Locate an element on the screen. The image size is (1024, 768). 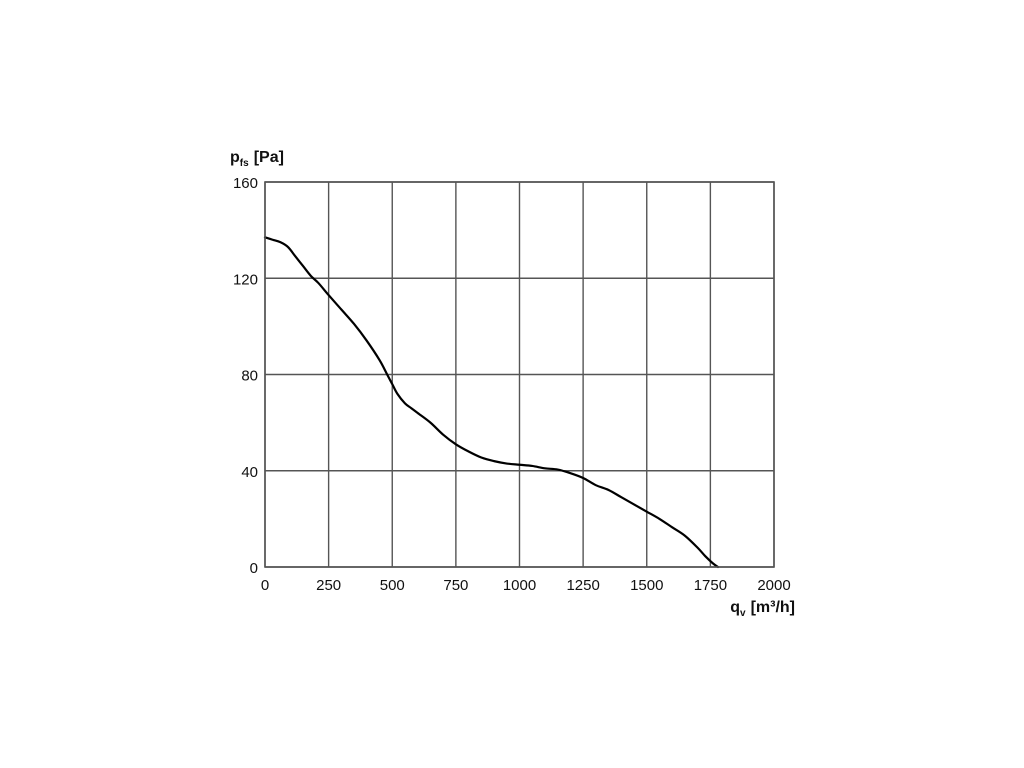
x-axis-symbol: q is located at coordinates (735, 607).